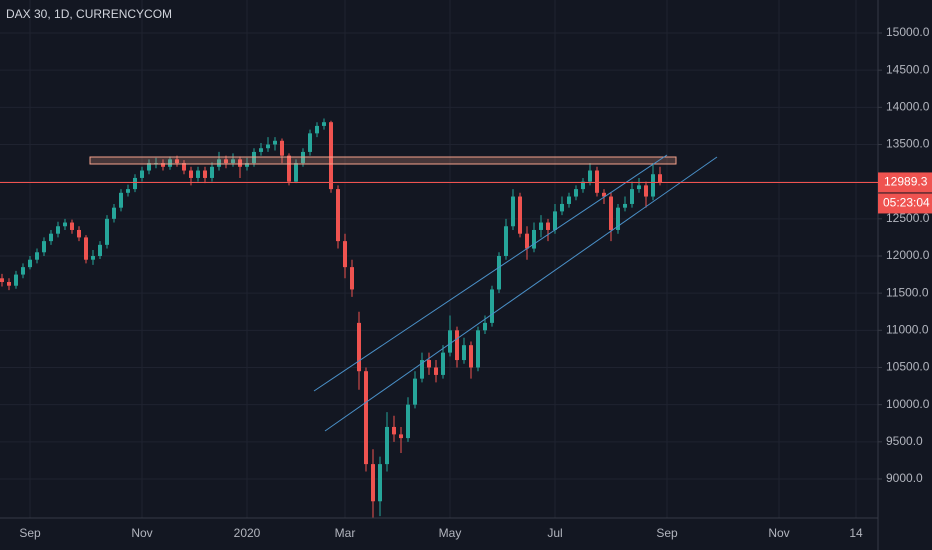 The image size is (932, 550). What do you see at coordinates (907, 292) in the screenshot?
I see `y-tick-label: 11500.0` at bounding box center [907, 292].